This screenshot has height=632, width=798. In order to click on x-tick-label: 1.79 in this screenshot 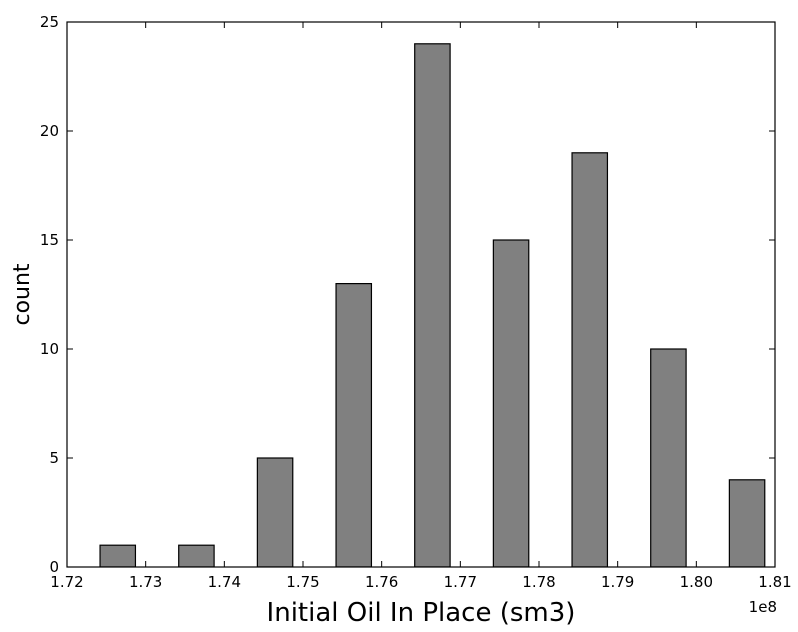, I will do `click(617, 582)`.